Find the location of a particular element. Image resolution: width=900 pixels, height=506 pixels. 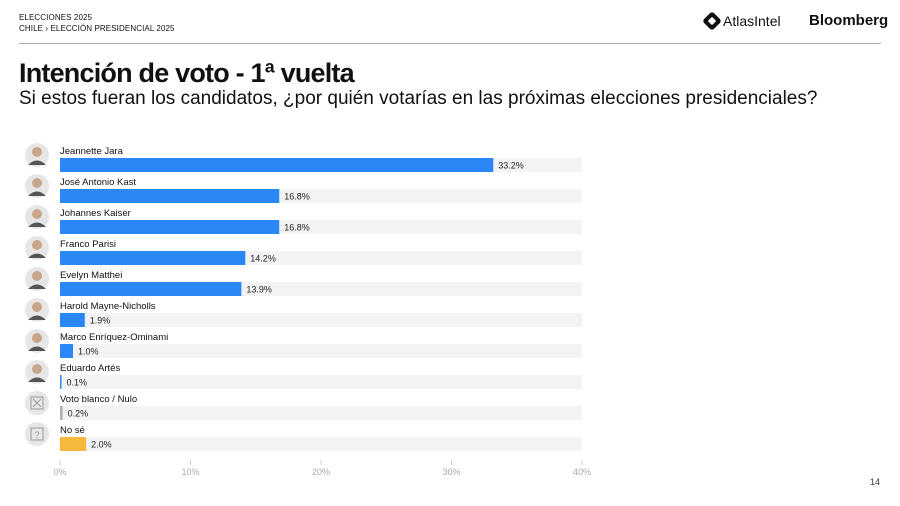

page-number: 14 is located at coordinates (875, 482).